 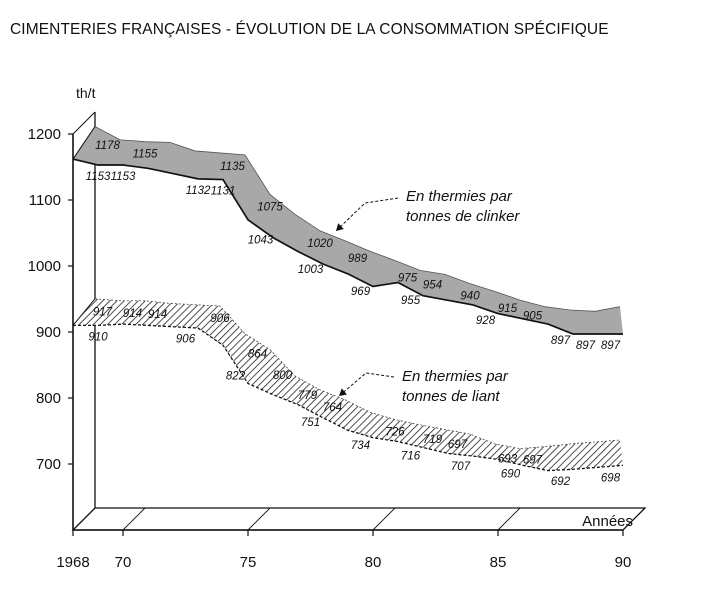 What do you see at coordinates (359, 519) in the screenshot?
I see `floor-plane` at bounding box center [359, 519].